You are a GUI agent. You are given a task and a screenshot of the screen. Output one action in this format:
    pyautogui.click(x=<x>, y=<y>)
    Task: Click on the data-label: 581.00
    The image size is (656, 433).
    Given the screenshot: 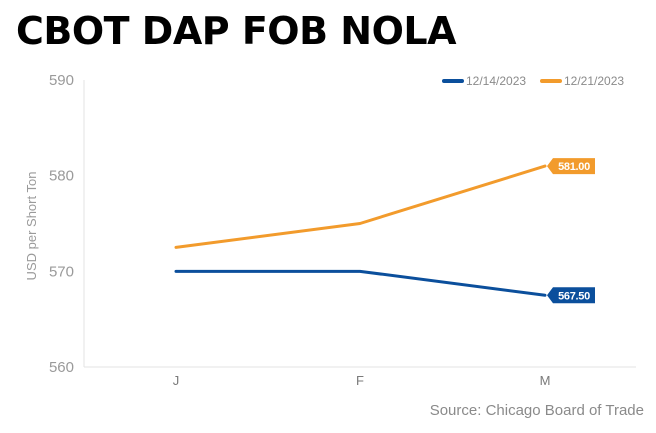 What is the action you would take?
    pyautogui.click(x=574, y=167)
    